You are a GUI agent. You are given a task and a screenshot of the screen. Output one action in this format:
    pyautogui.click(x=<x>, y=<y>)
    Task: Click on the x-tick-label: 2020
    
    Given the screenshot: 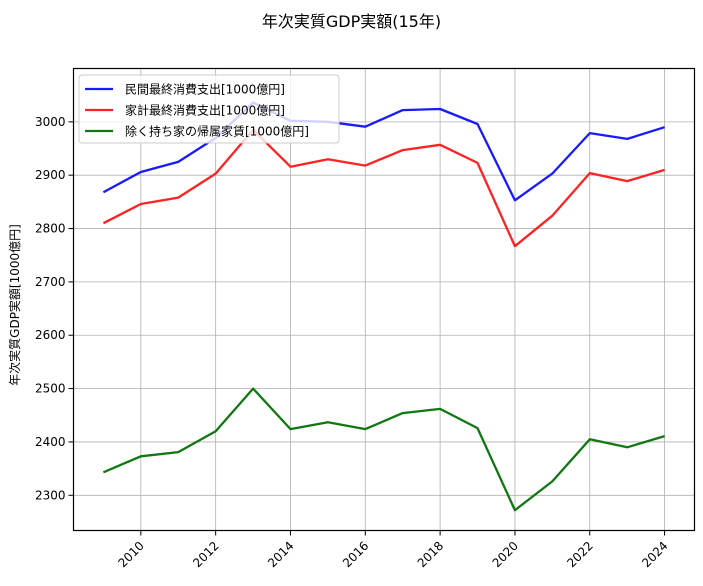 What is the action you would take?
    pyautogui.click(x=505, y=554)
    